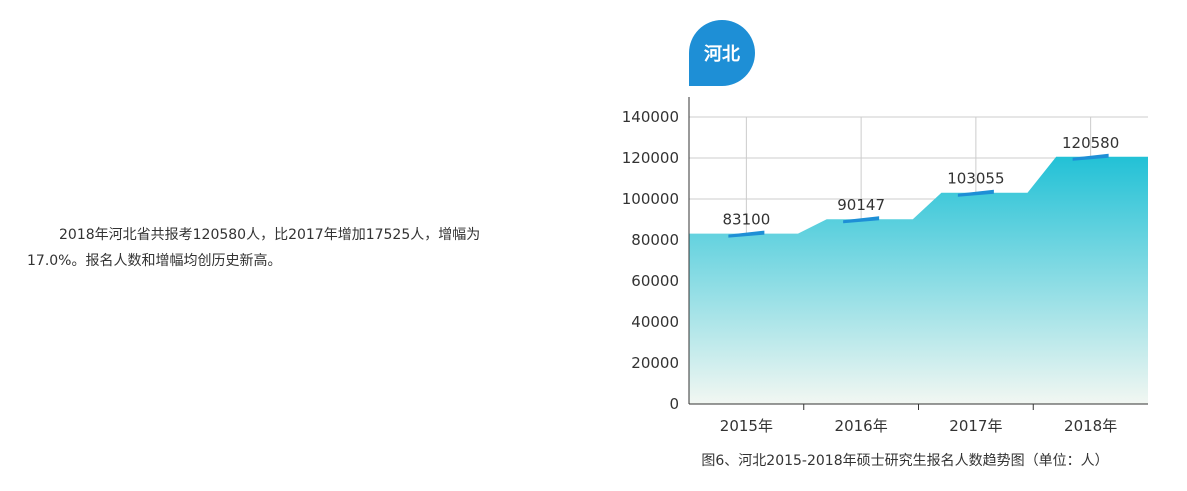 This screenshot has height=491, width=1187. What do you see at coordinates (861, 205) in the screenshot?
I see `data-label: 90147` at bounding box center [861, 205].